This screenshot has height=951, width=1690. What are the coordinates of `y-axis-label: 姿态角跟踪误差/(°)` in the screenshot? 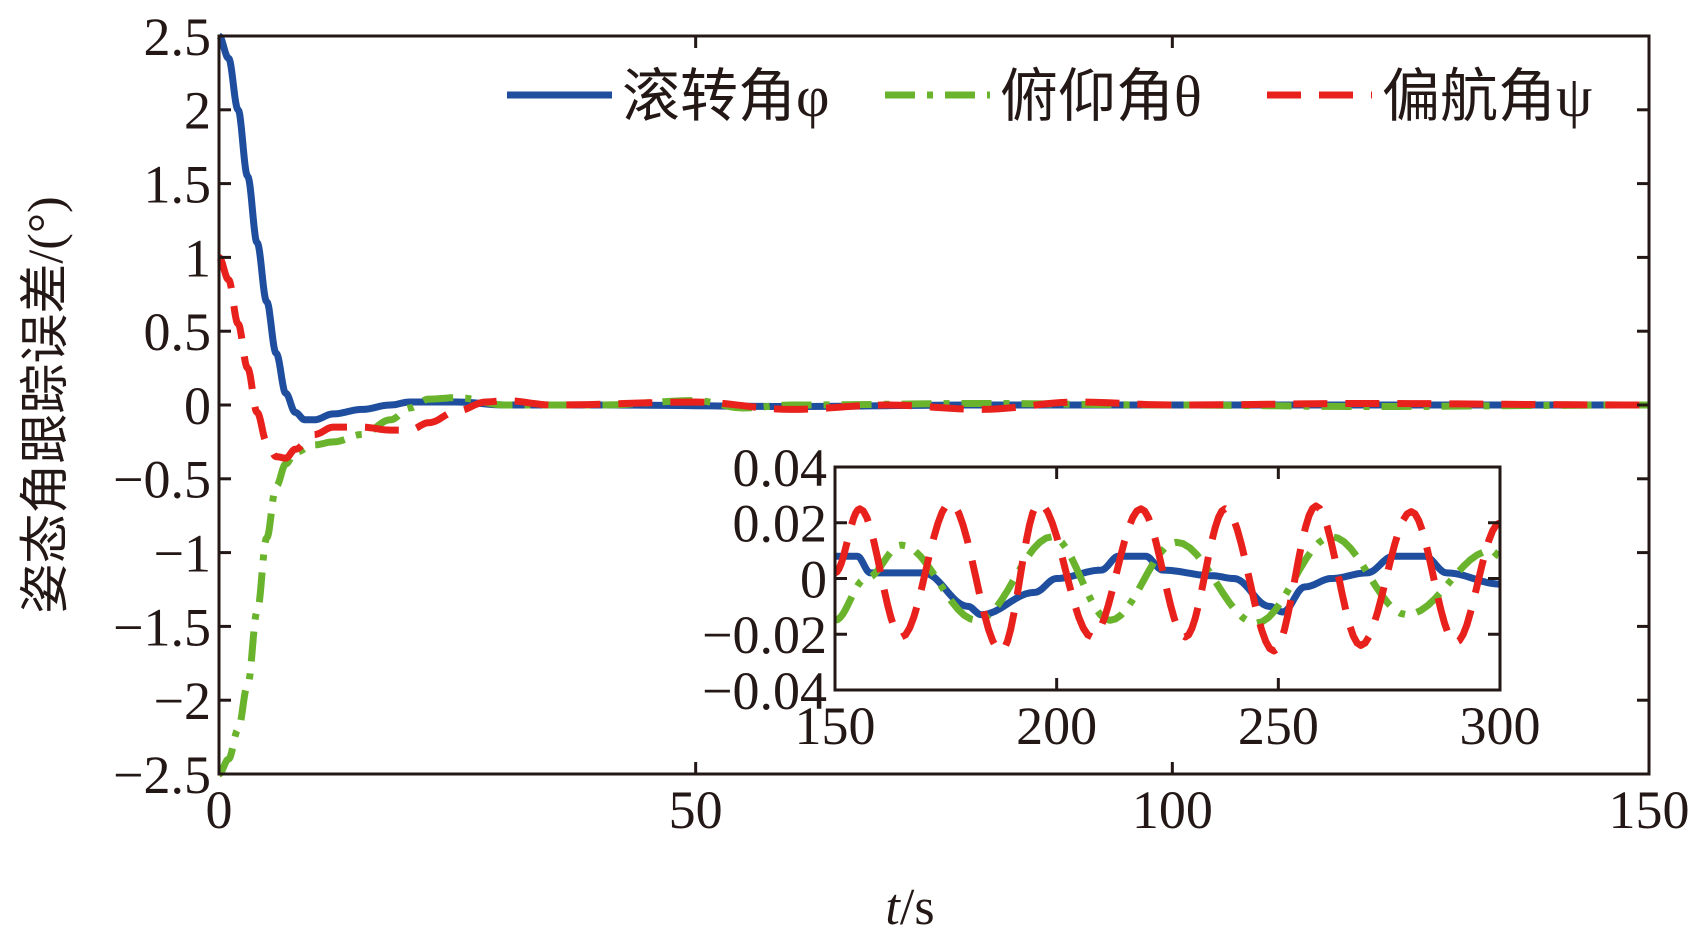 It's located at (45, 404).